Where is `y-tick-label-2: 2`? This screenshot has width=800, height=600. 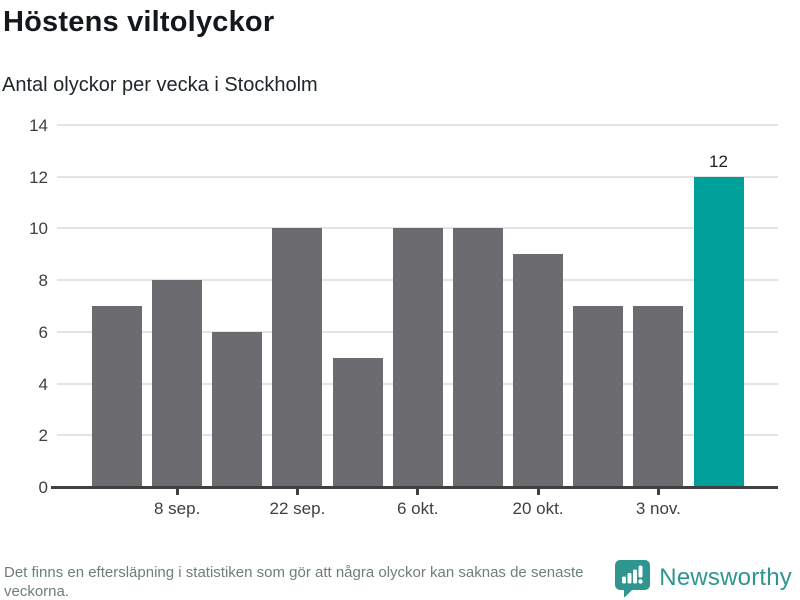 y-tick-label-2: 2 is located at coordinates (43, 436).